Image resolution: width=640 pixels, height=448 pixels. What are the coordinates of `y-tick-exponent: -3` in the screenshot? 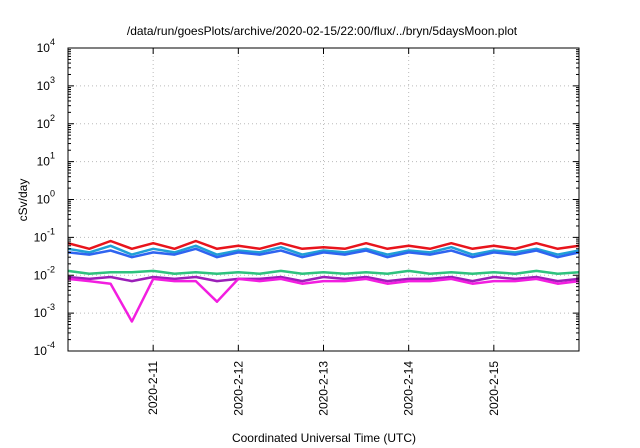 It's located at (51, 307).